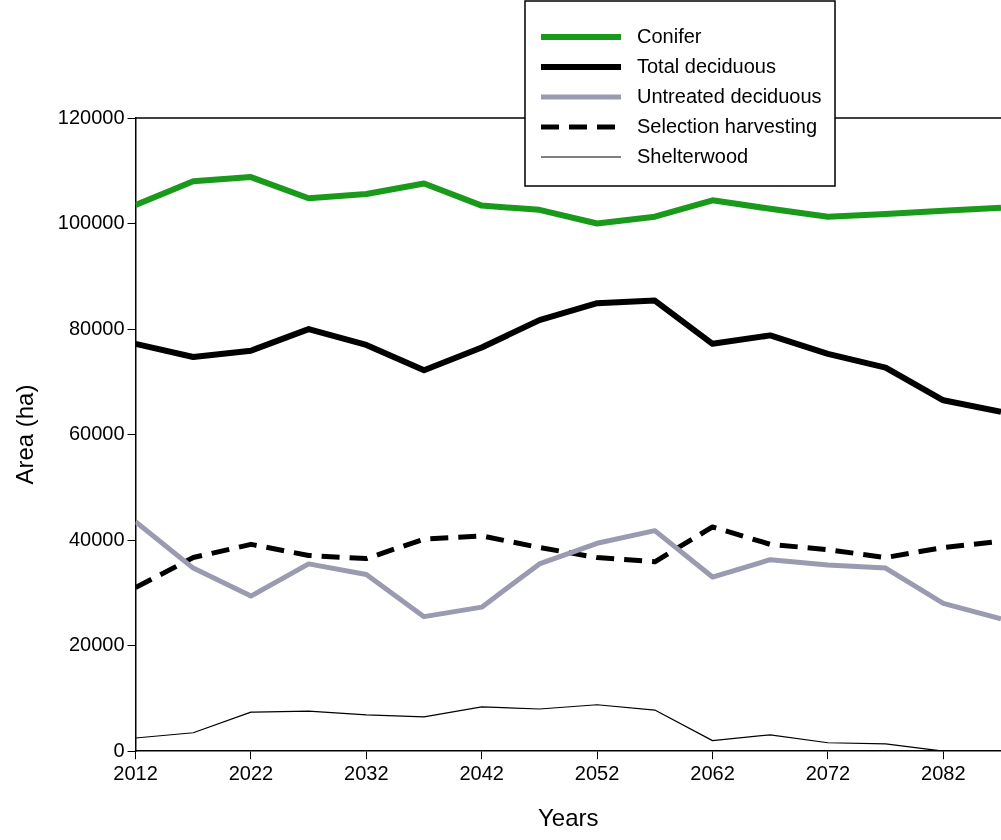 The width and height of the screenshot is (1001, 840). I want to click on x-axis-title: Years, so click(568, 818).